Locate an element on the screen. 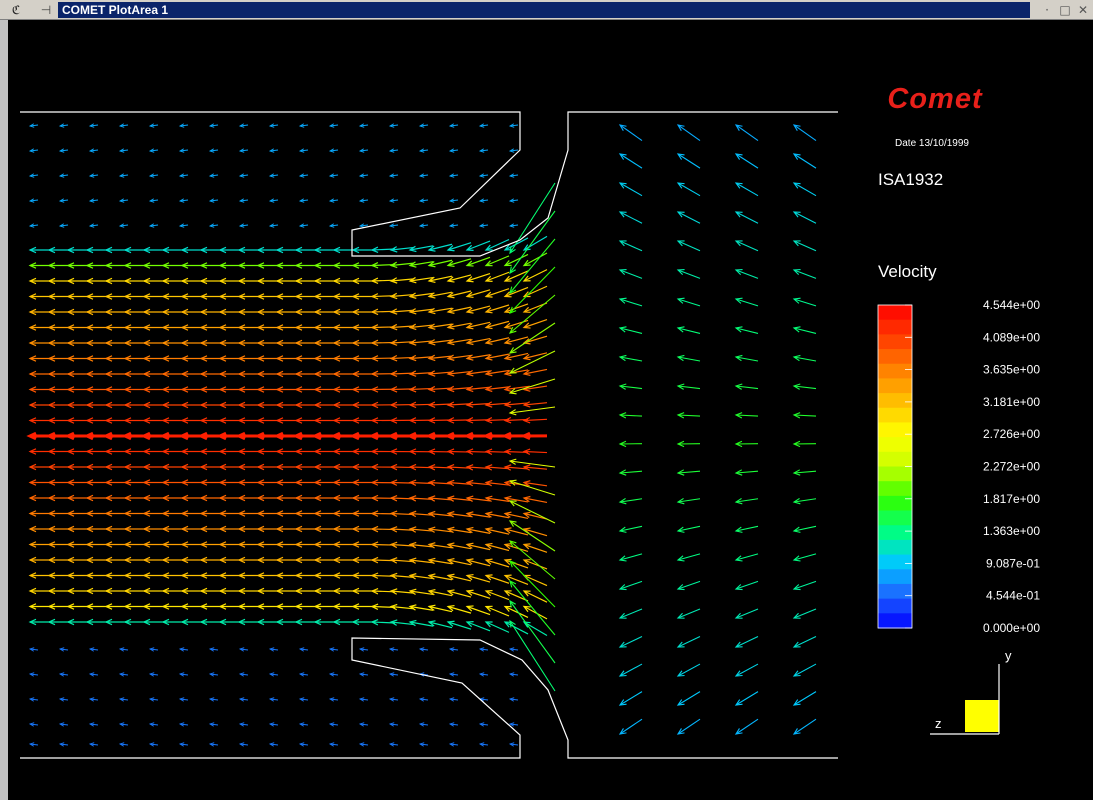 The height and width of the screenshot is (800, 1093). minimize-button: · is located at coordinates (1047, 10).